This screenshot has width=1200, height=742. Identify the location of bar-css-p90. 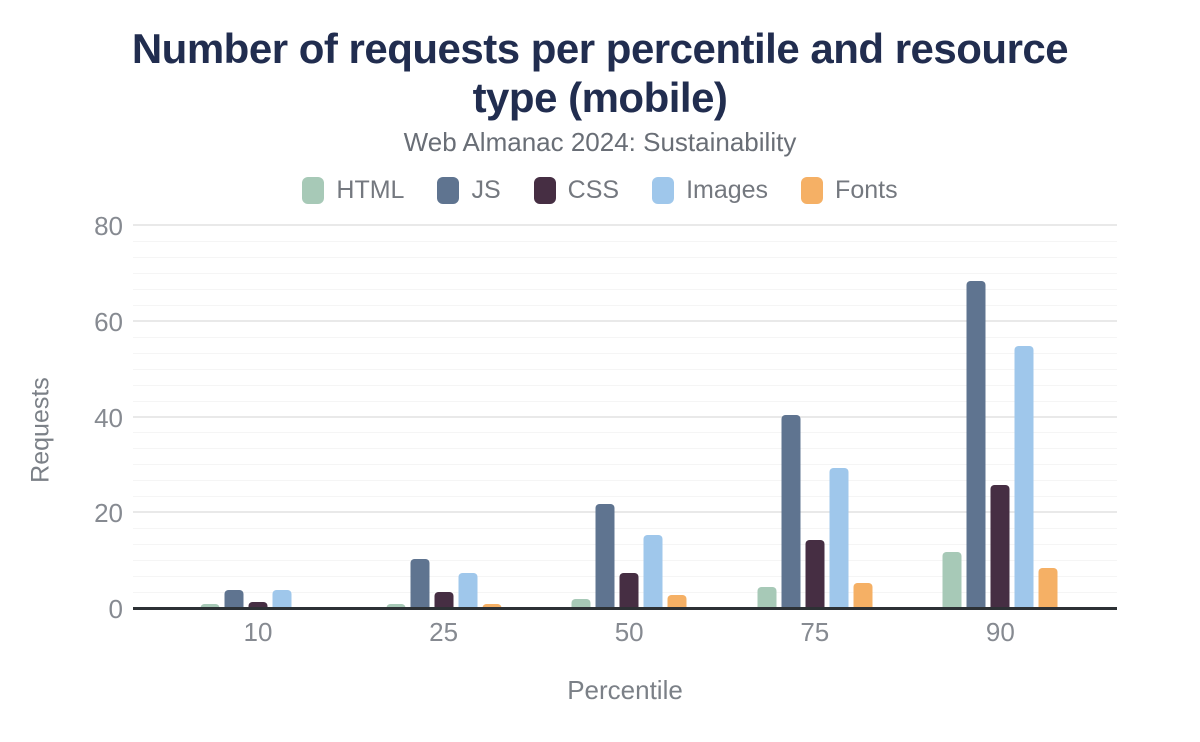
(1000, 546).